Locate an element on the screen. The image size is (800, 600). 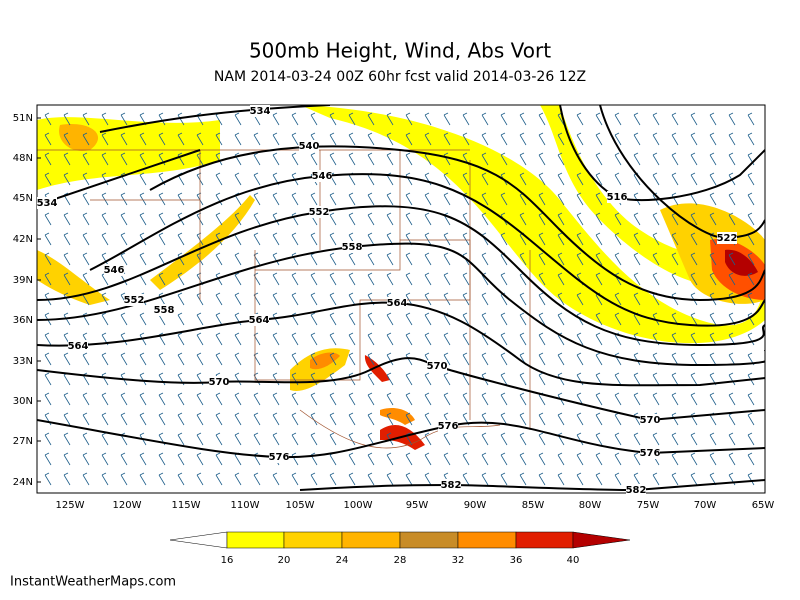
lat-label: 45N is located at coordinates (23, 198).